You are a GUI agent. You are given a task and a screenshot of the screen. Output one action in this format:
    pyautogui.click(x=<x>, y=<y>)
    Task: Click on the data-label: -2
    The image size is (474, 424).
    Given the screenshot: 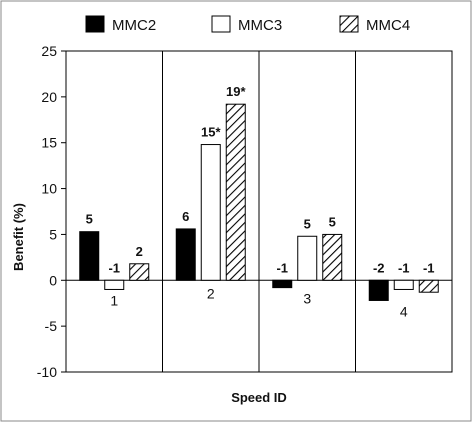 What is the action you would take?
    pyautogui.click(x=379, y=267)
    